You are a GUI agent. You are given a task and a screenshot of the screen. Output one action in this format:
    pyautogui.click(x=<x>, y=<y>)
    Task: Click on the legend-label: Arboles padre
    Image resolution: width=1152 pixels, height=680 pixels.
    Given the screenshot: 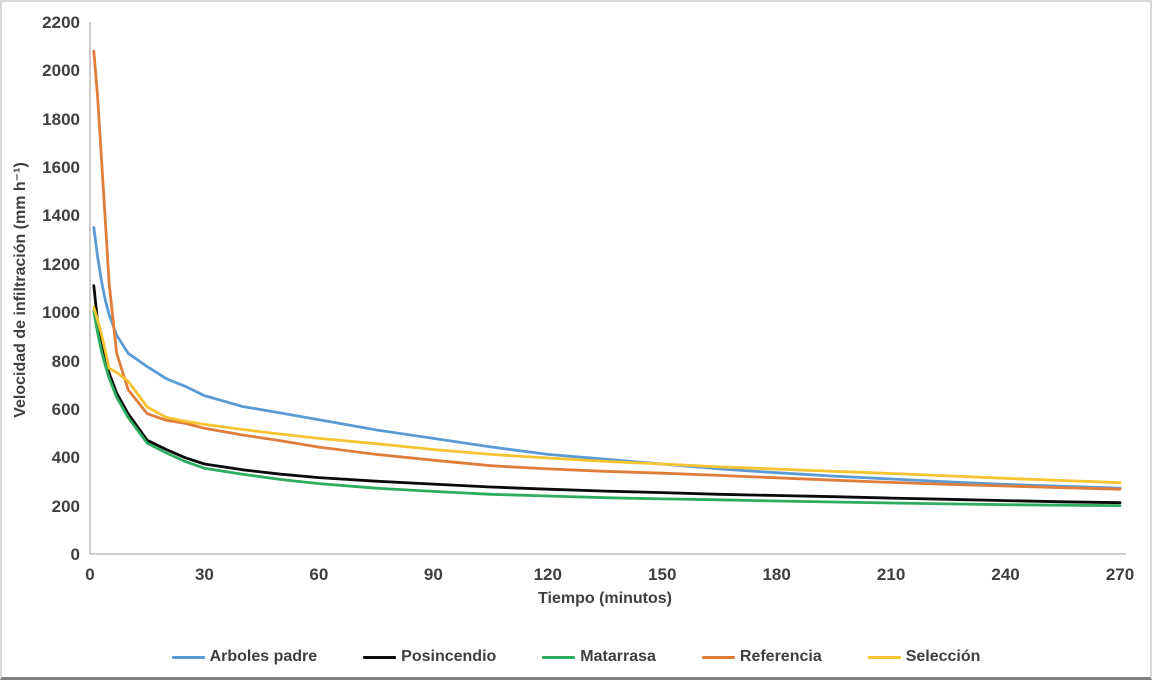 What is the action you would take?
    pyautogui.click(x=263, y=656)
    